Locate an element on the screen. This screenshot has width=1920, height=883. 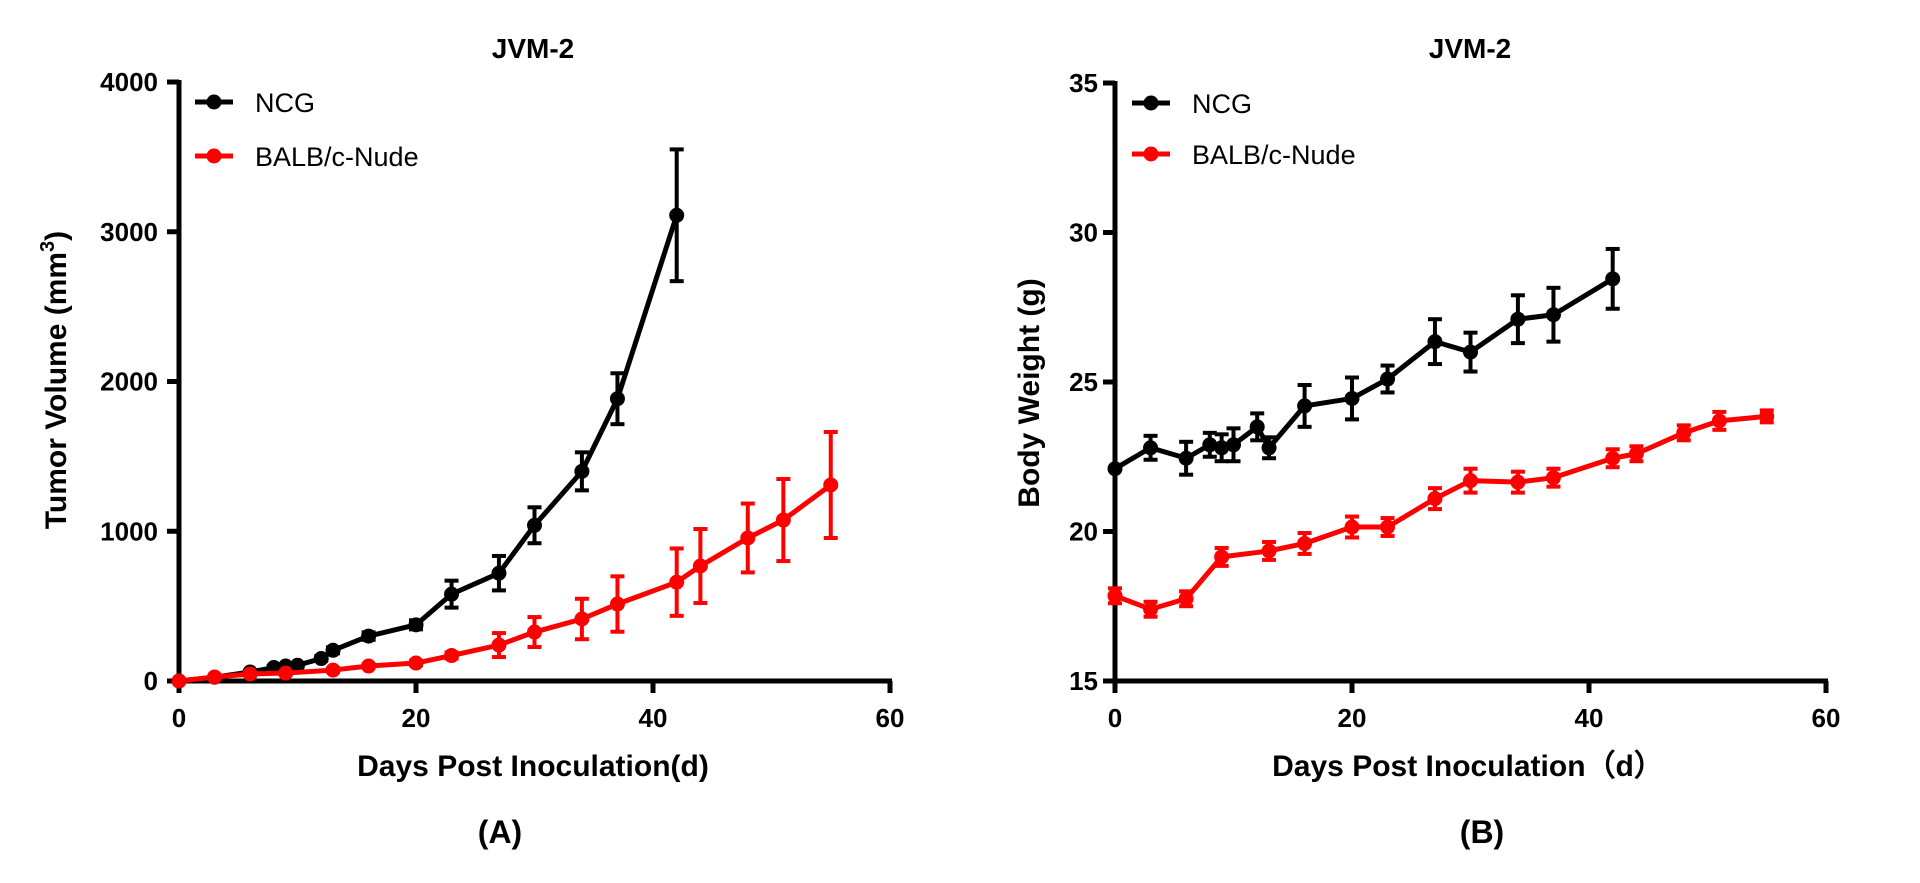
y-tick-label: 15 is located at coordinates (1083, 681).